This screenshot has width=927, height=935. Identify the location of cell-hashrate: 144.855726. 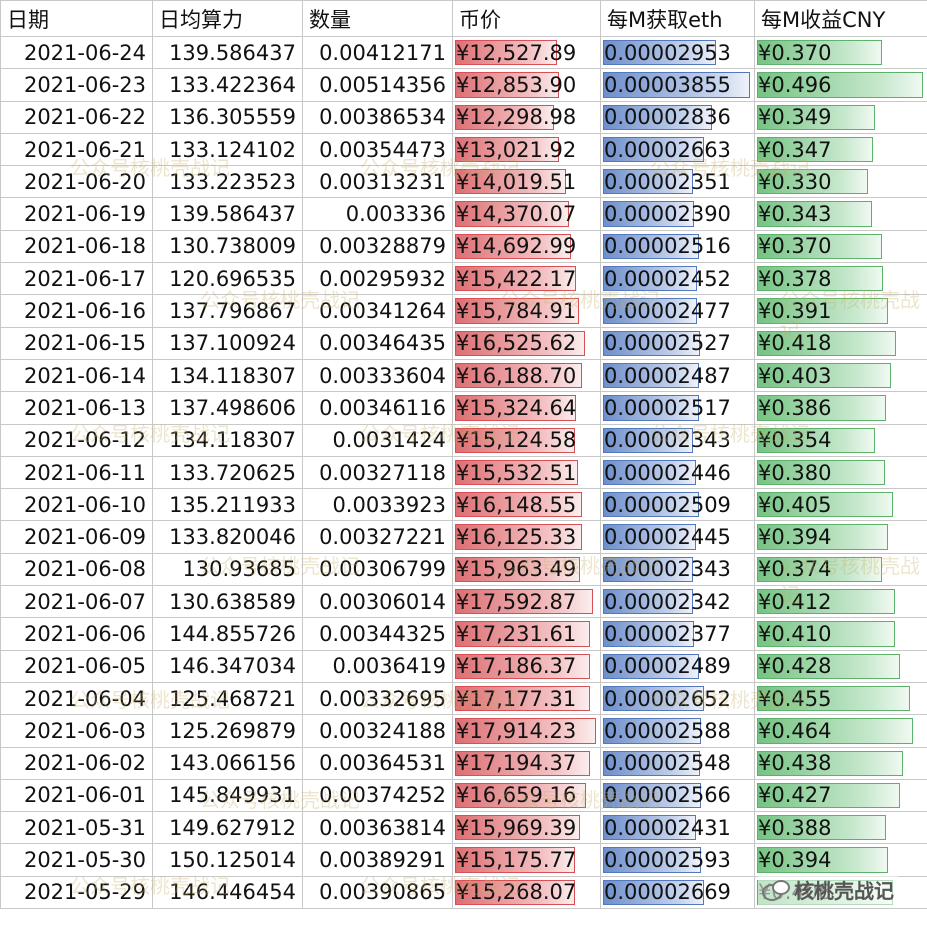
(227, 634).